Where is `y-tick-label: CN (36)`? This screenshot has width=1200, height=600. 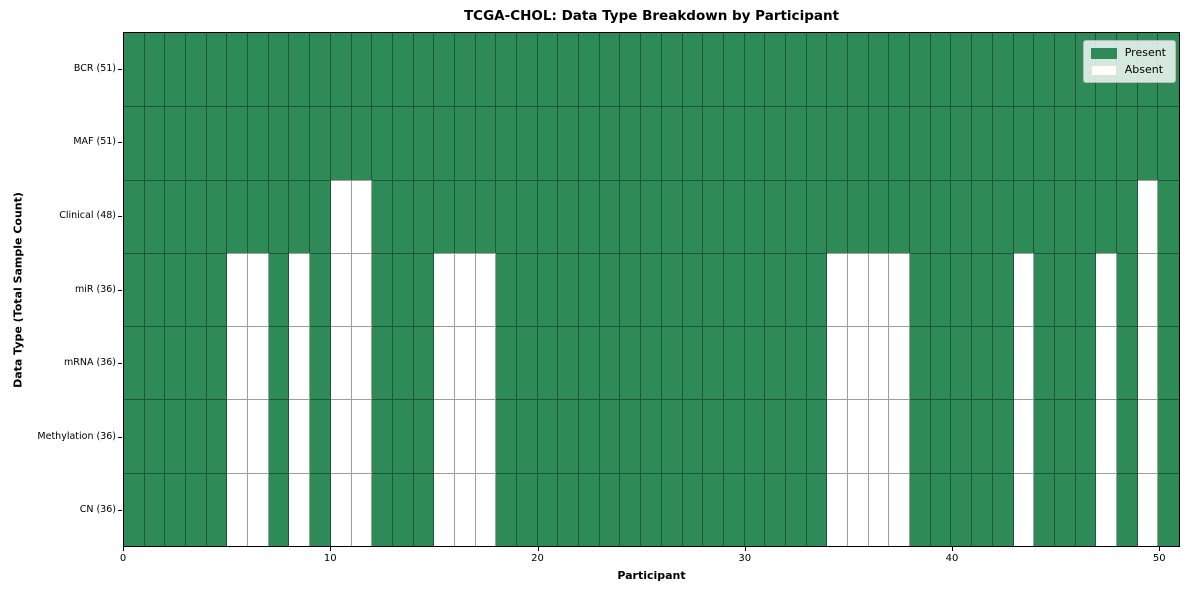 y-tick-label: CN (36) is located at coordinates (97, 510).